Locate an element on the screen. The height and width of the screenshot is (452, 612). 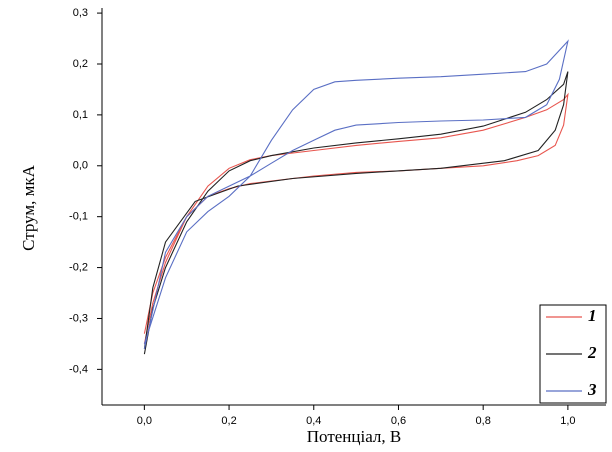
x-tick-label: 1,0 is located at coordinates (567, 421).